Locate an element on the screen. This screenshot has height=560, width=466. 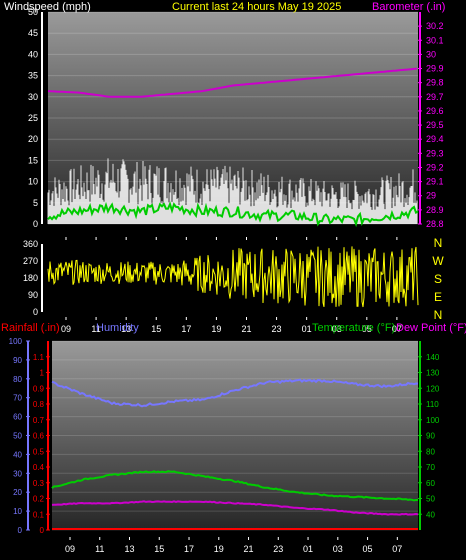
direction-tick-label: 270 is located at coordinates (30, 261).